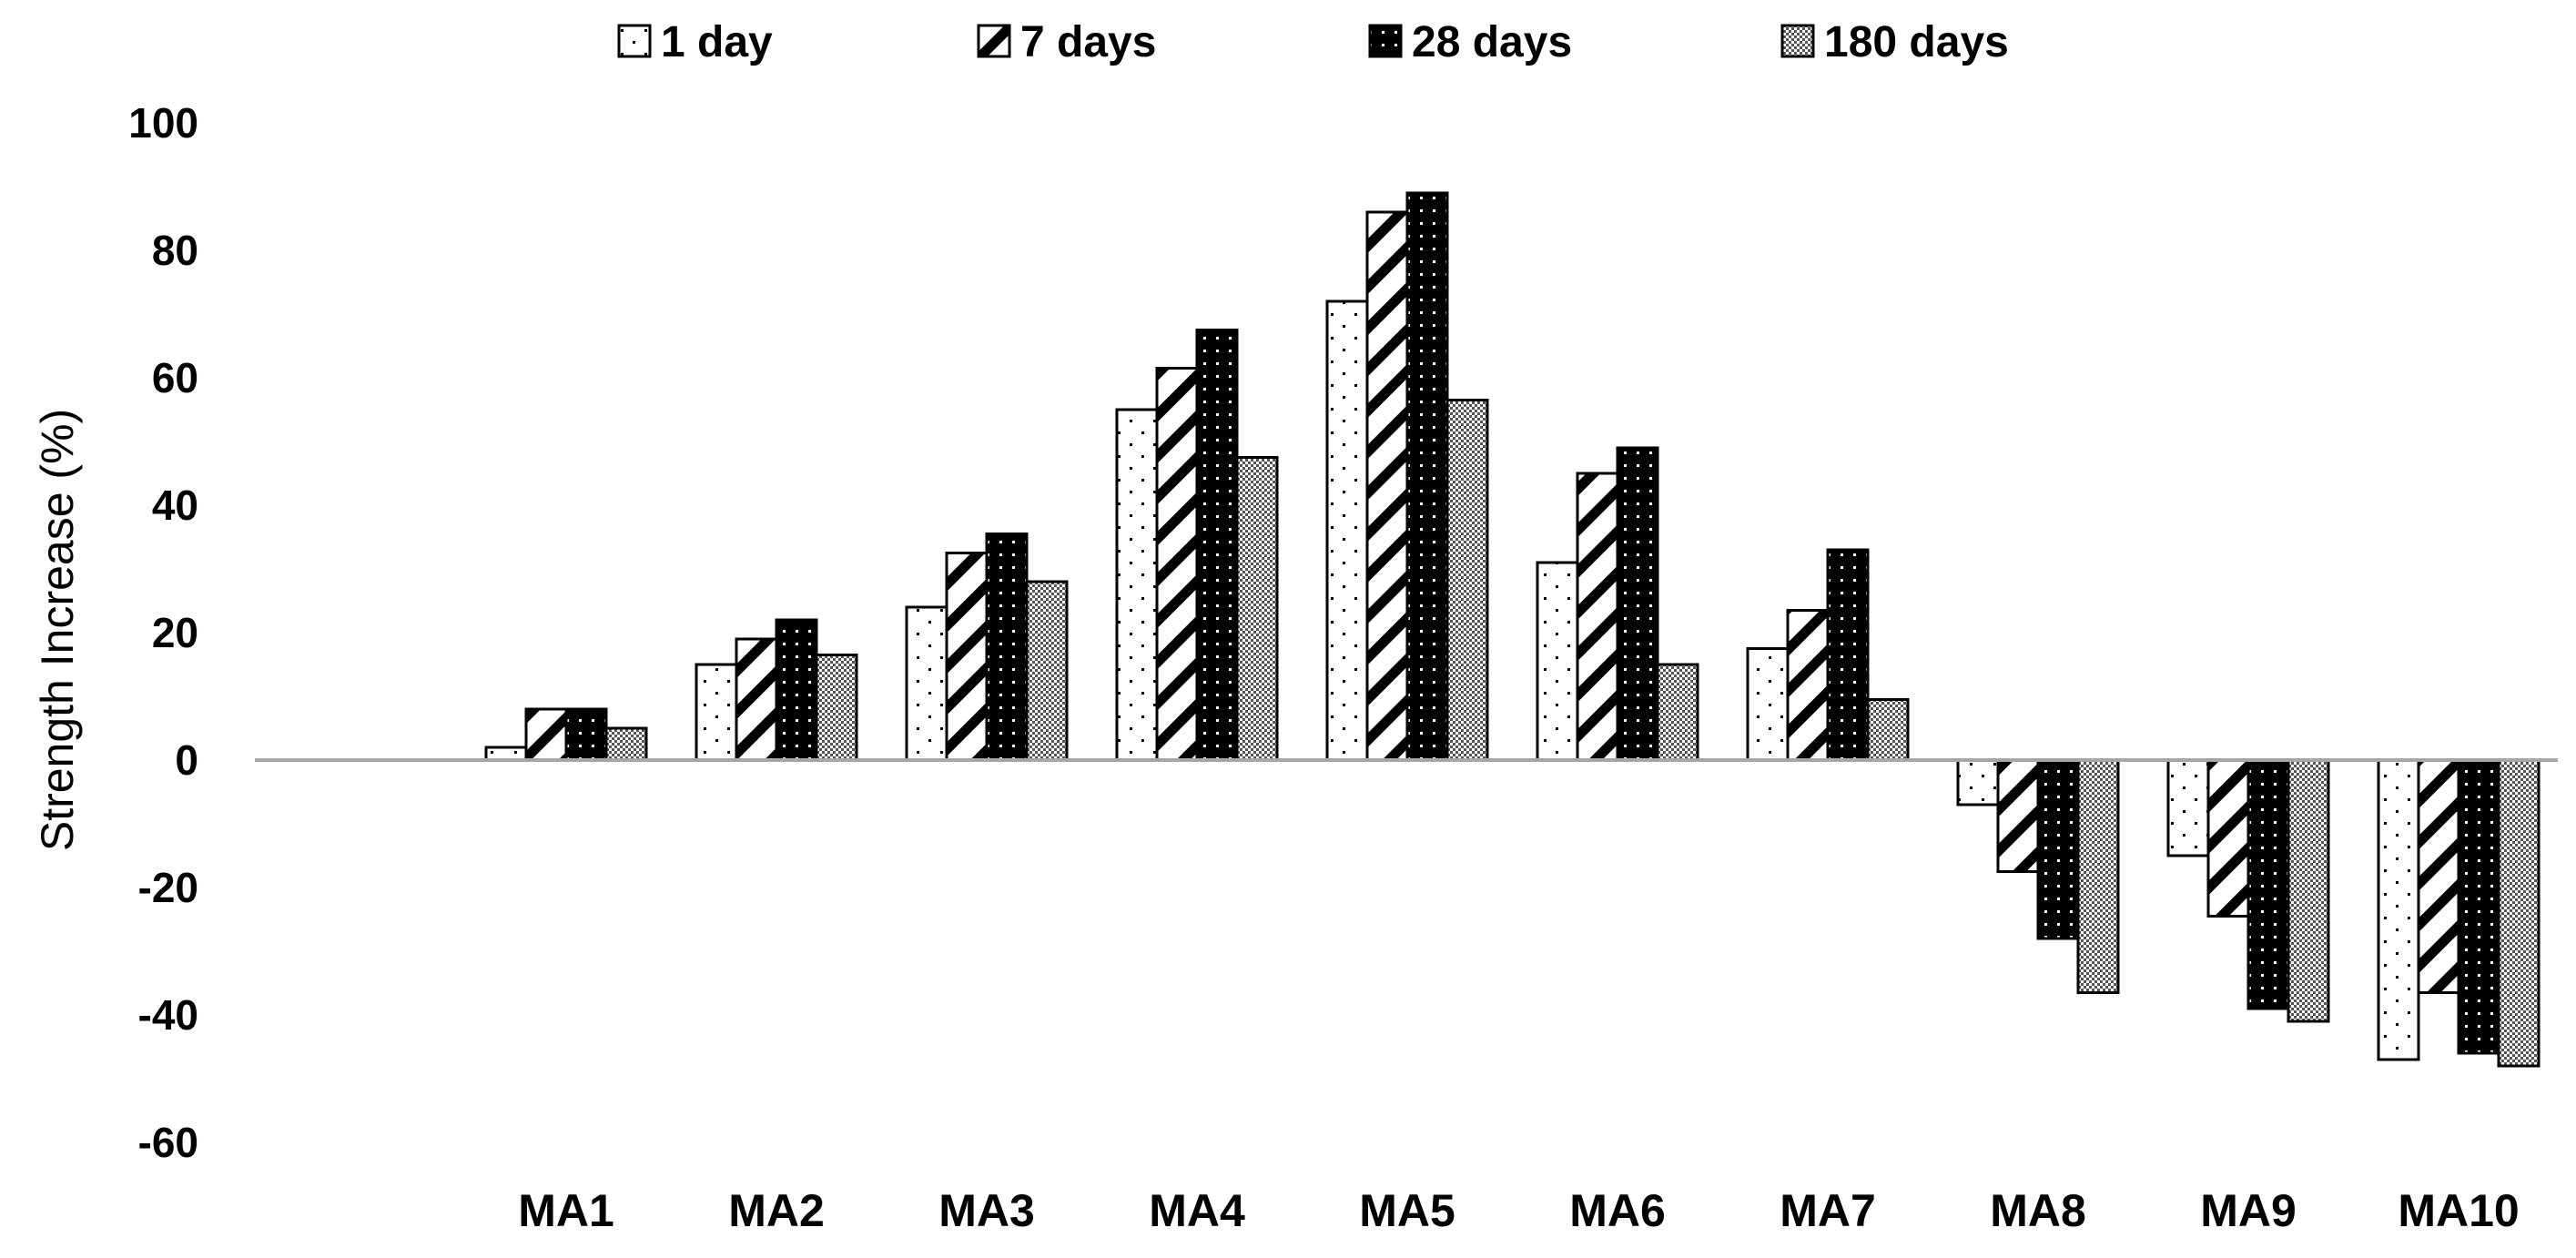 The width and height of the screenshot is (2576, 1258). What do you see at coordinates (756, 699) in the screenshot?
I see `bar-7-days-ma2` at bounding box center [756, 699].